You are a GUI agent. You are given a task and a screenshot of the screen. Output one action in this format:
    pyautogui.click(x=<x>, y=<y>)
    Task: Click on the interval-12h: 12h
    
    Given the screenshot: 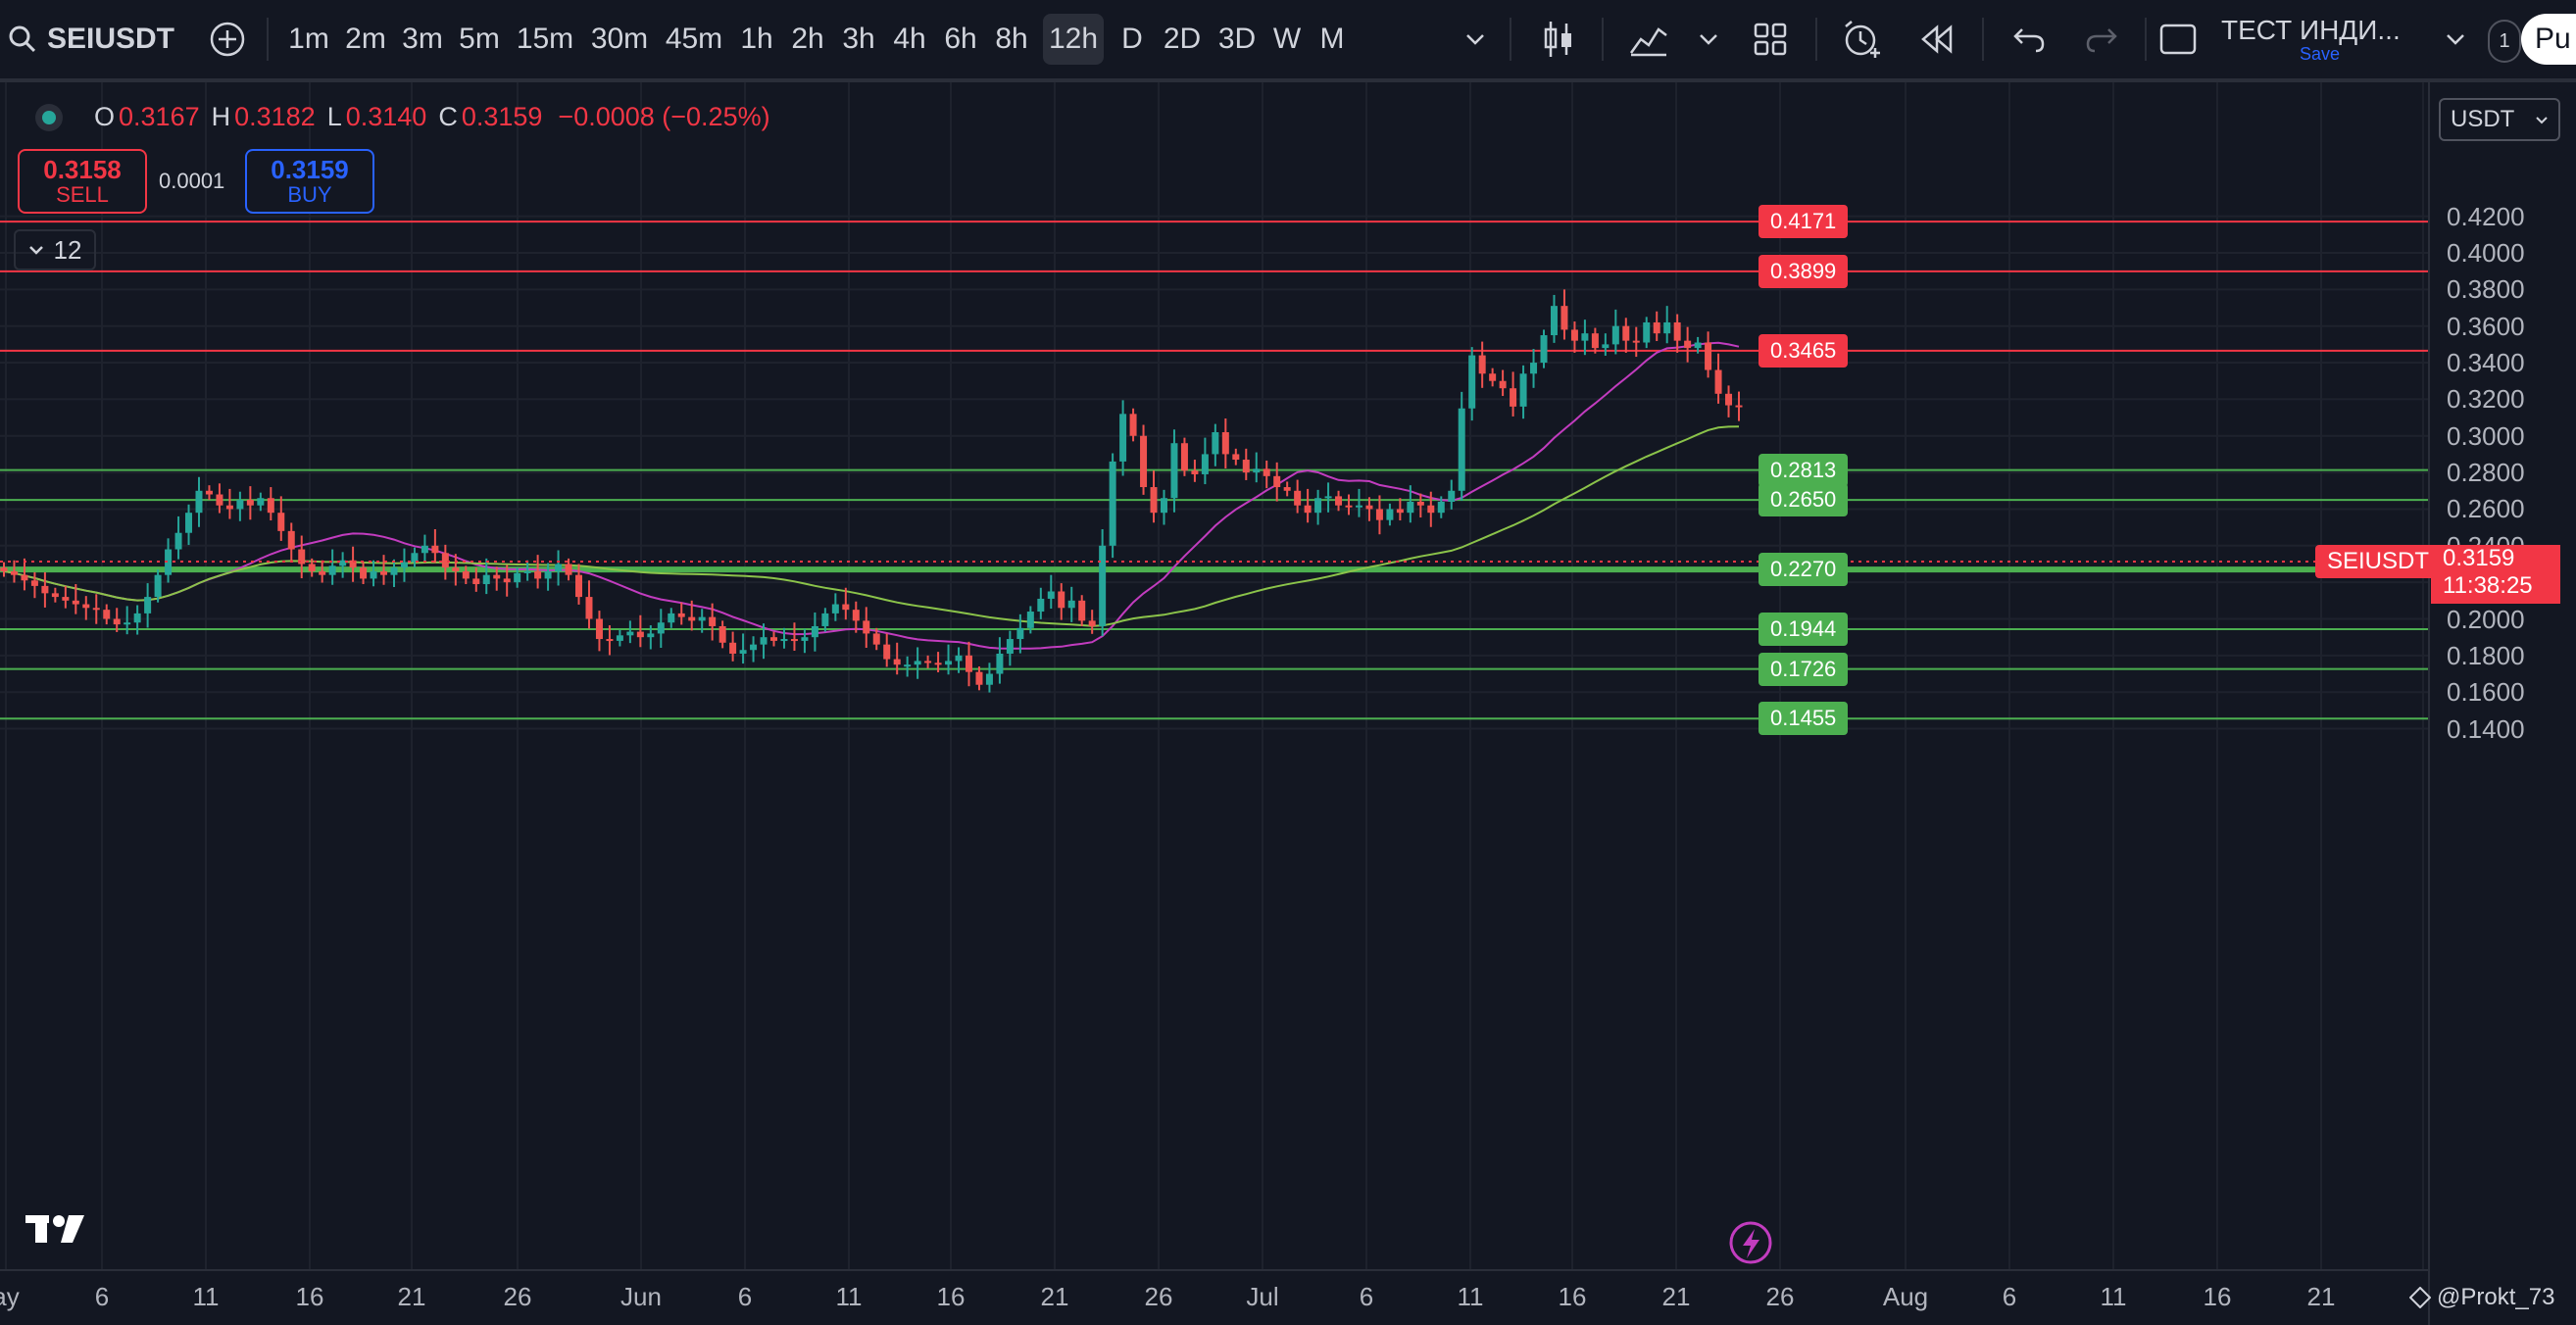 What is the action you would take?
    pyautogui.click(x=1073, y=39)
    